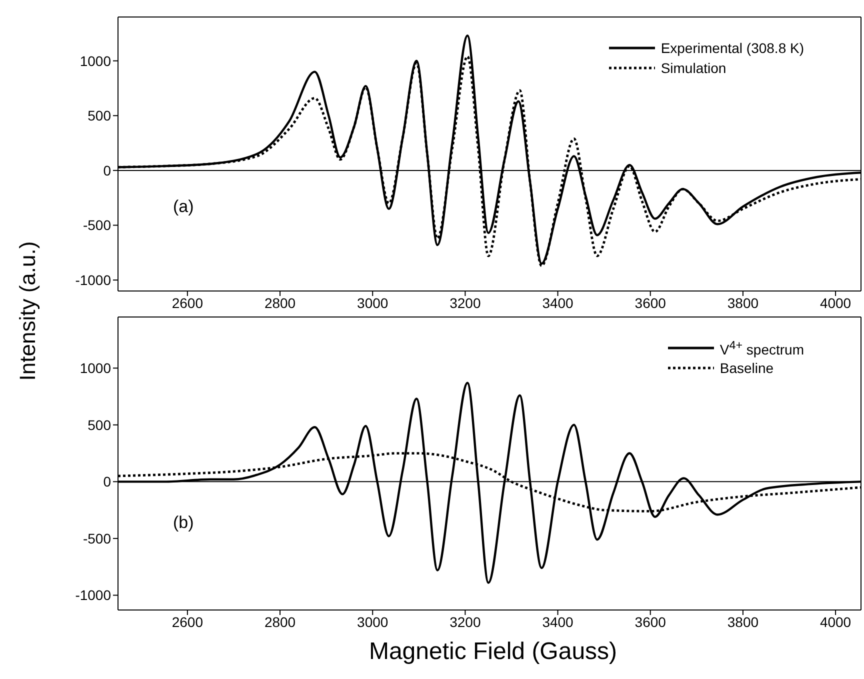 Image resolution: width=864 pixels, height=679 pixels. What do you see at coordinates (28, 311) in the screenshot?
I see `y-axis-title: Intensity (a.u.)` at bounding box center [28, 311].